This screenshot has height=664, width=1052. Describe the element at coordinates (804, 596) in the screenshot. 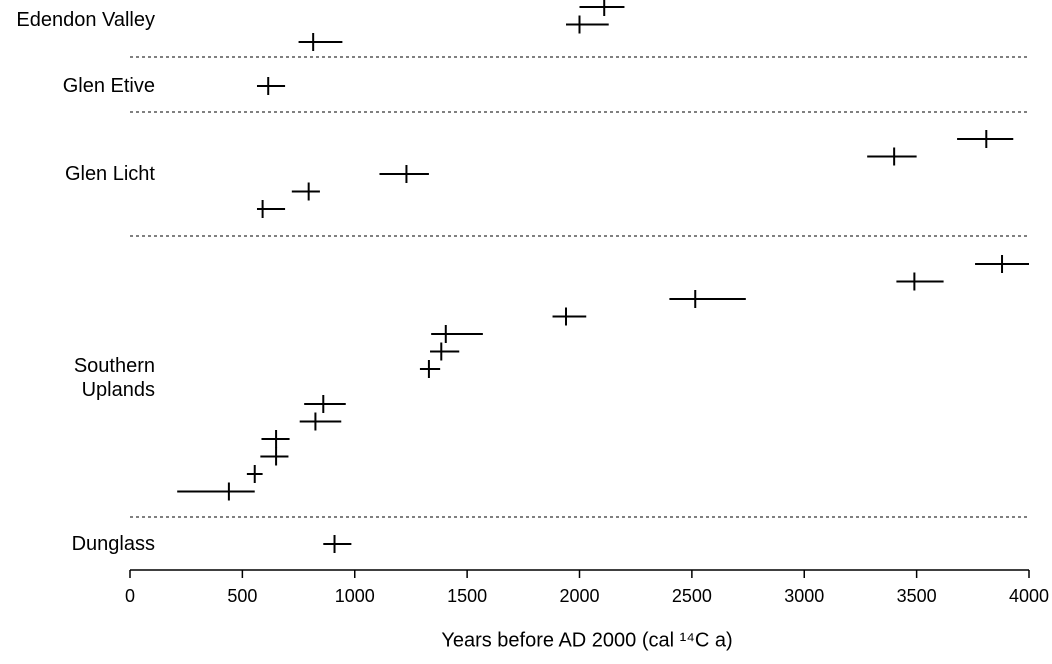

I see `x-tick-label: 3000` at that location.